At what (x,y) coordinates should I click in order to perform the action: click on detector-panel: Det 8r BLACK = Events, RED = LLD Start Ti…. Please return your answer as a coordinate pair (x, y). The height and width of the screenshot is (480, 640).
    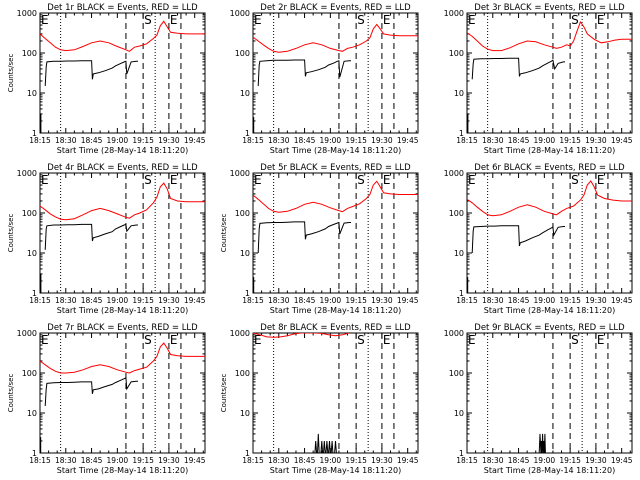
    Looking at the image, I should click on (319, 399).